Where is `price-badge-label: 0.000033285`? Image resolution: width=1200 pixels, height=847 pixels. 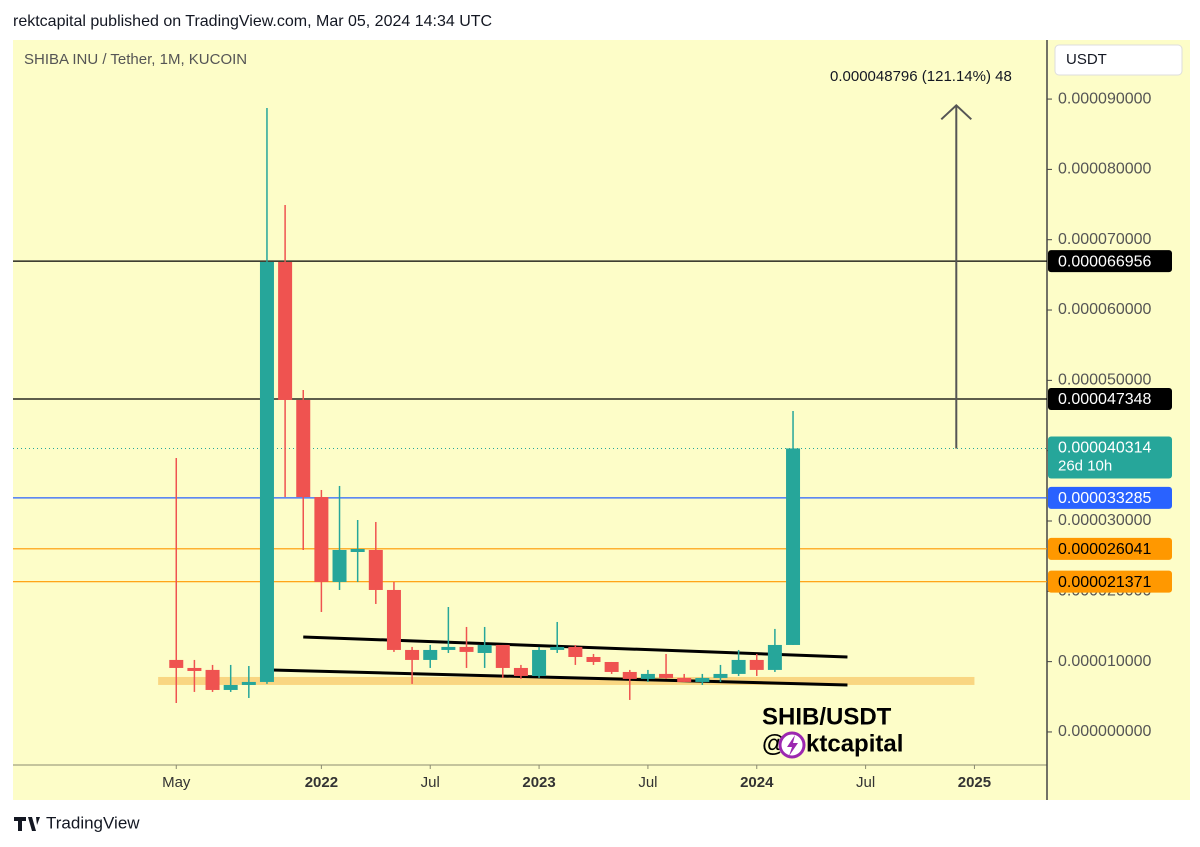
price-badge-label: 0.000033285 is located at coordinates (1105, 498).